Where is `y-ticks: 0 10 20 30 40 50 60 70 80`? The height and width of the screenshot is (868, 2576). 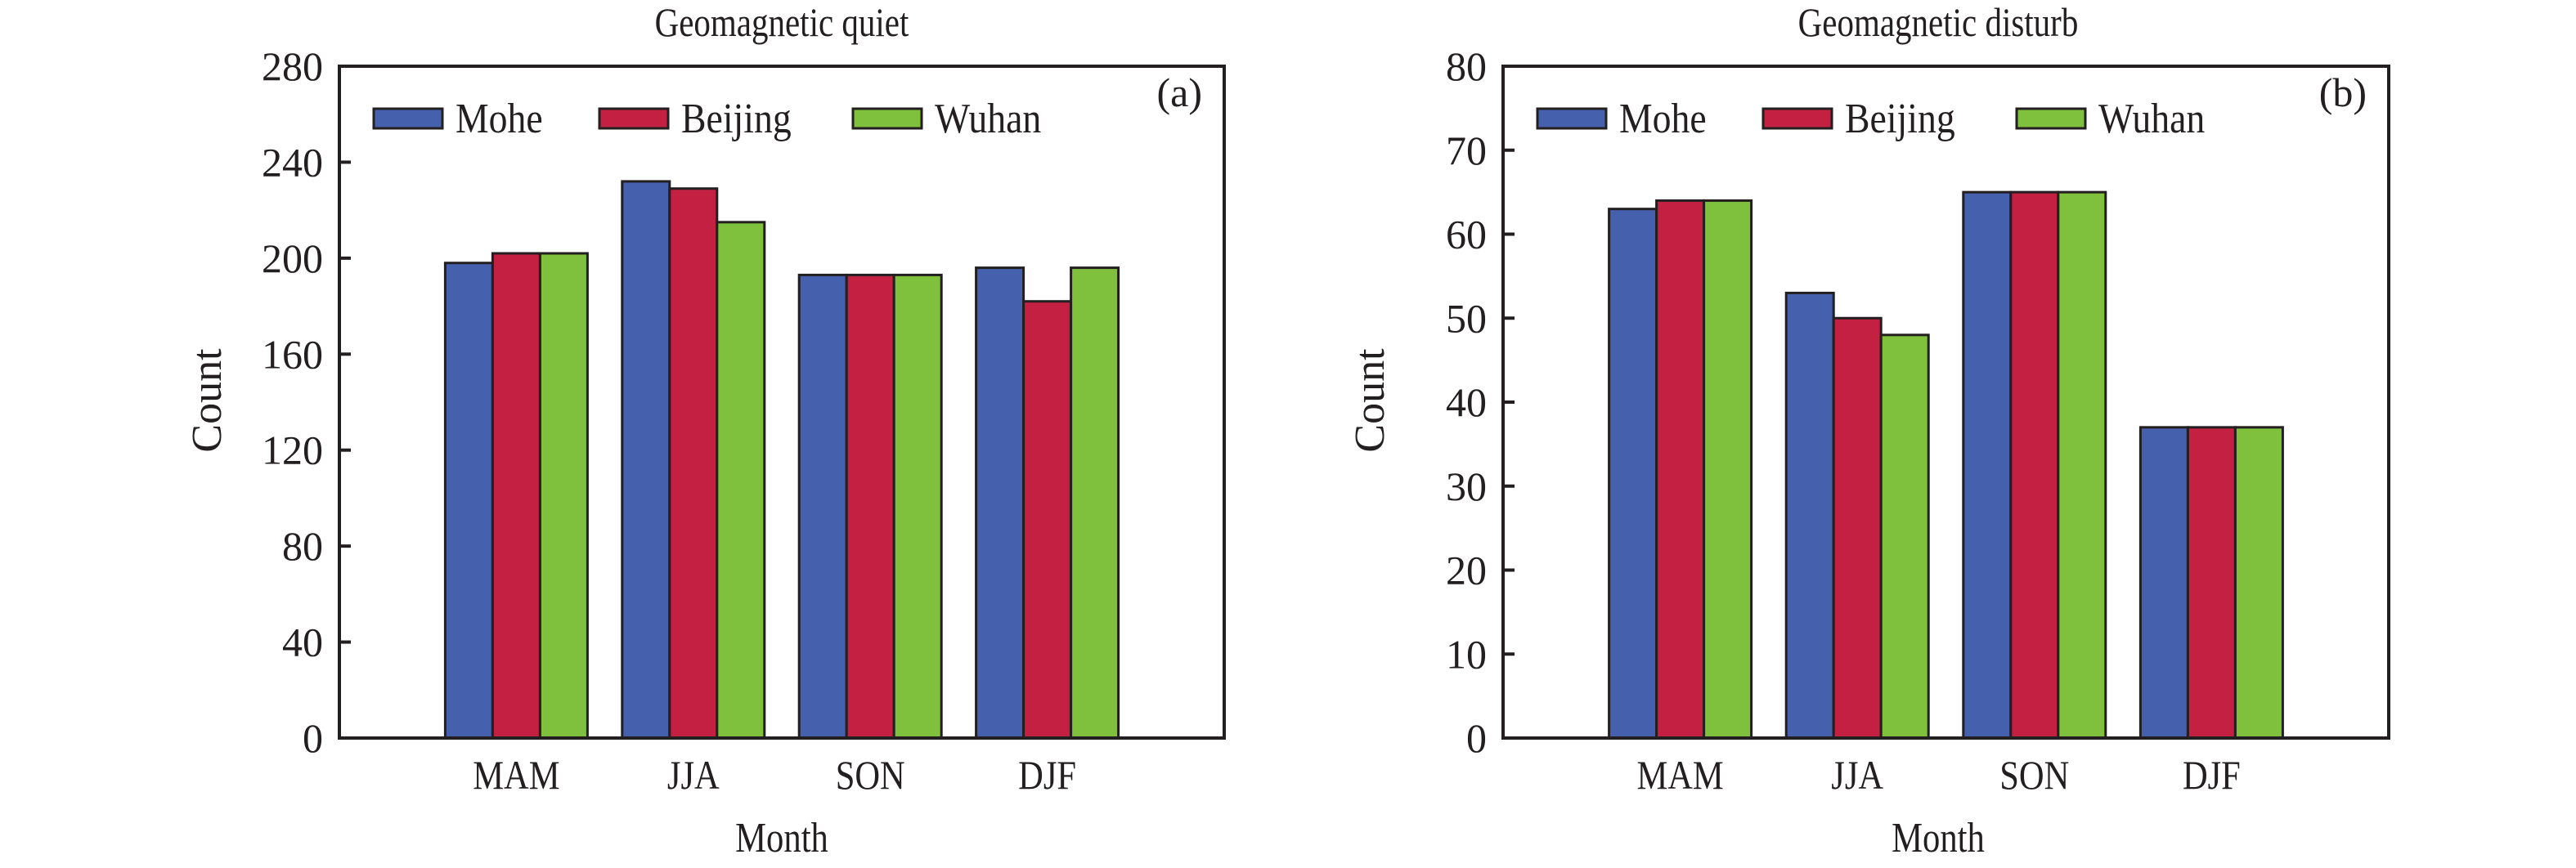 y-ticks: 0 10 20 30 40 50 60 70 80 is located at coordinates (1481, 402).